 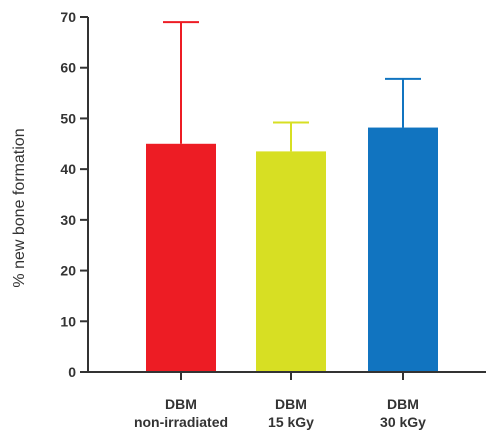 I want to click on y-tick-label-30: 30, so click(x=68, y=220).